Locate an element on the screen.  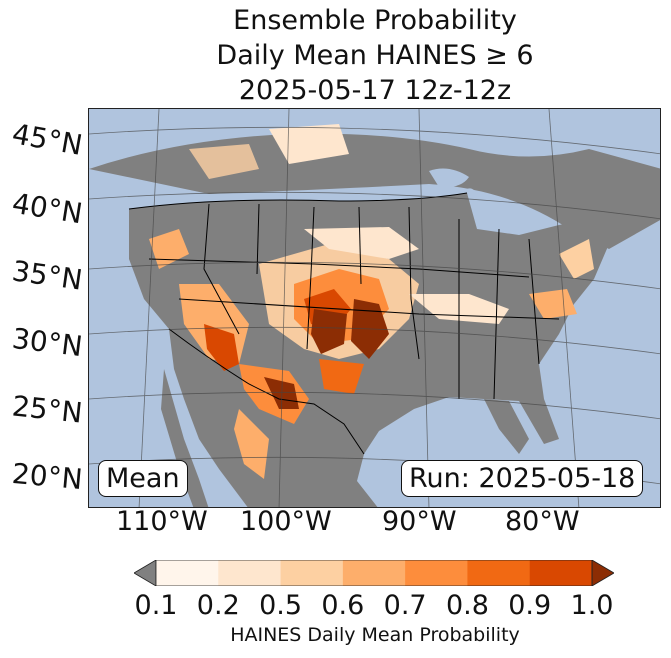
lat-label-20: 20°N is located at coordinates (47, 476).